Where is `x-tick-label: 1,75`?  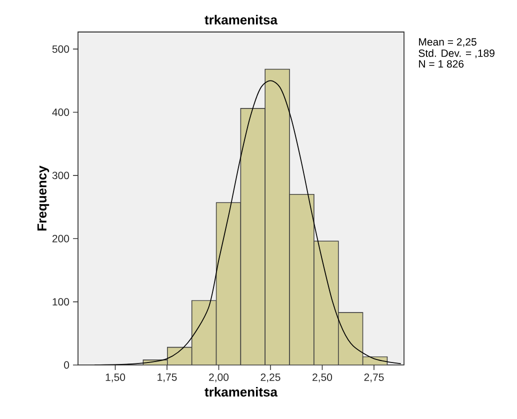
x-tick-label: 1,75 is located at coordinates (167, 378).